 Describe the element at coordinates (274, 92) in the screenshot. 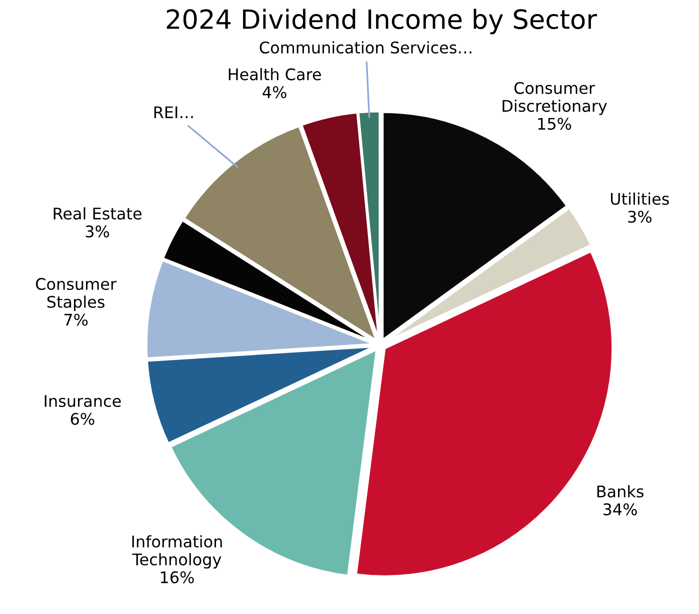

I see `data-label: 4%` at that location.